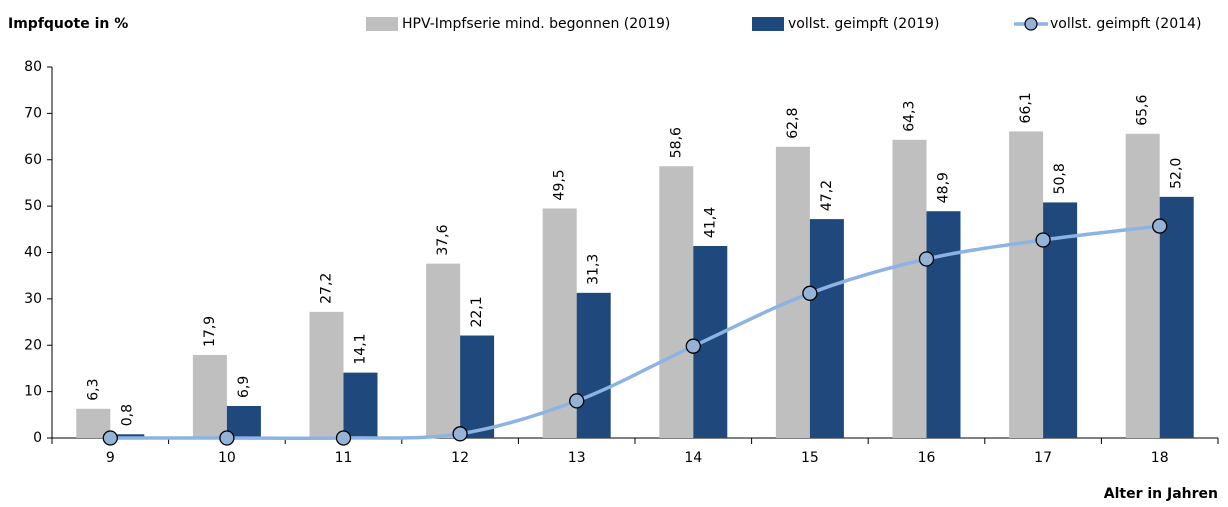  I want to click on x-tick-label: 9, so click(110, 458).